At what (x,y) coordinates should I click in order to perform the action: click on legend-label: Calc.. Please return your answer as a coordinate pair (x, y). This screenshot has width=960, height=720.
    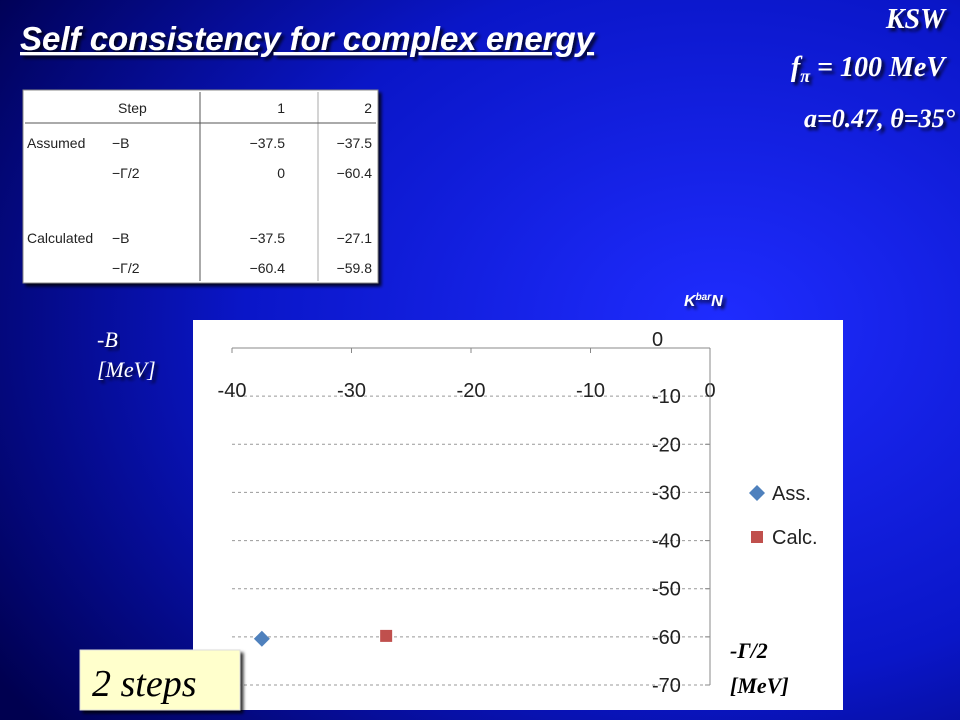
    Looking at the image, I should click on (795, 538).